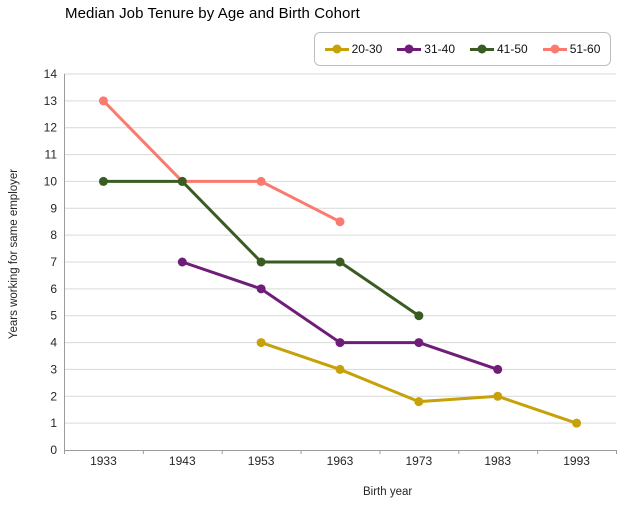 Image resolution: width=632 pixels, height=507 pixels. What do you see at coordinates (182, 262) in the screenshot?
I see `data-point-31-40-1943` at bounding box center [182, 262].